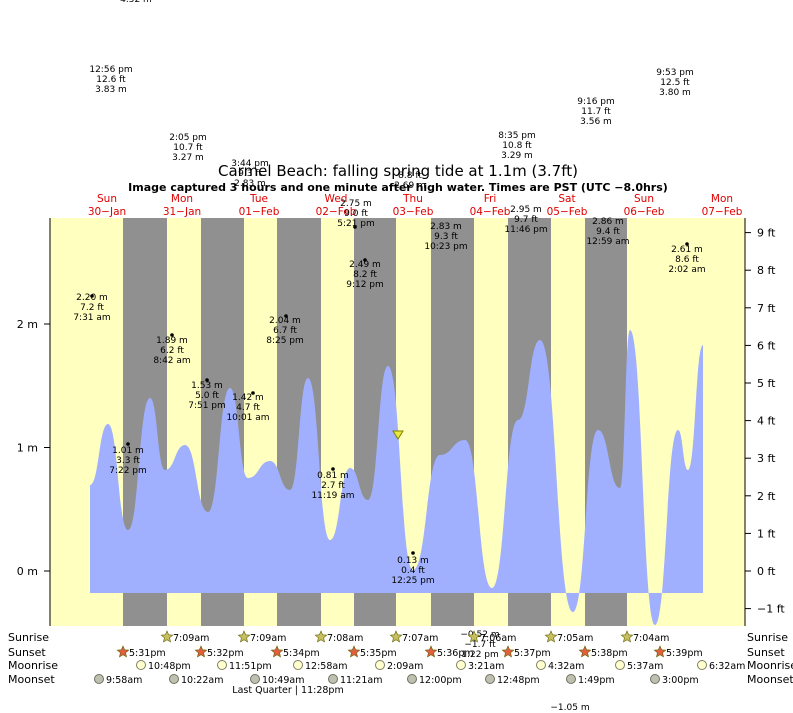 This screenshot has width=793, height=713. Describe the element at coordinates (332, 496) in the screenshot. I see `tide-label: 11:19 am` at that location.